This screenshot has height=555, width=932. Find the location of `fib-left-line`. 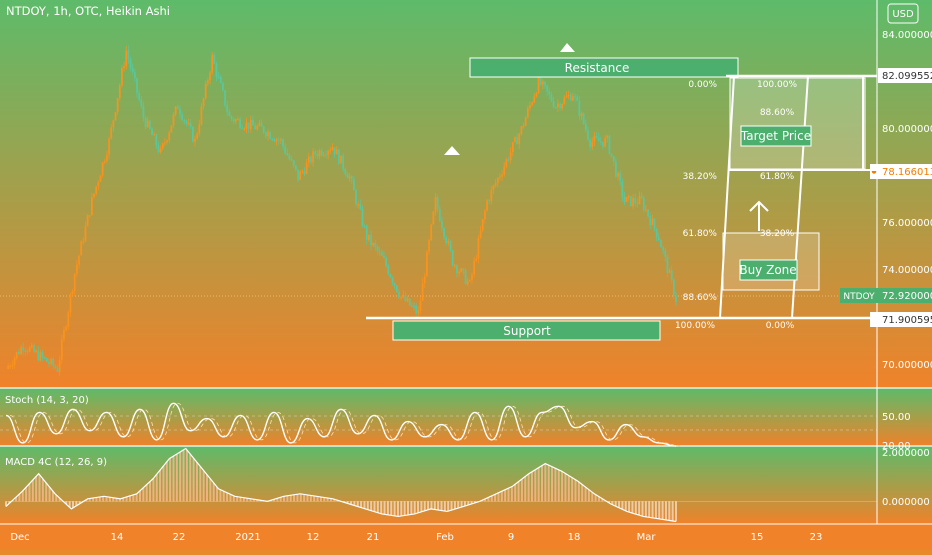

fib-left-line is located at coordinates (727, 197).